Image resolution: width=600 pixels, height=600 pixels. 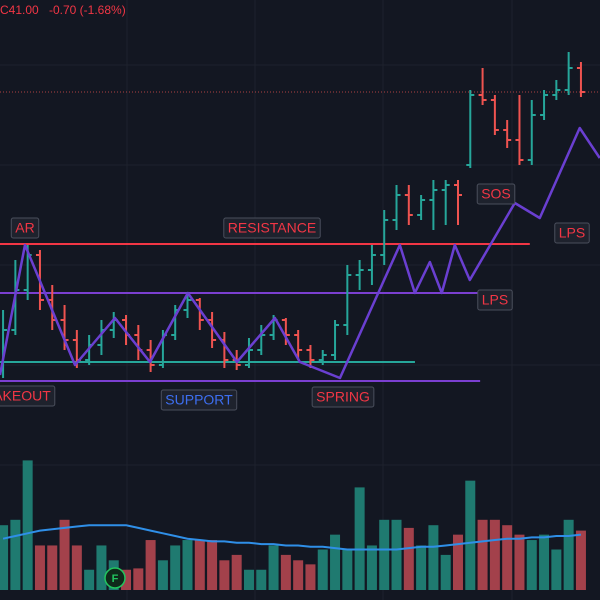 I want to click on annotation-label: SOS, so click(x=496, y=194).